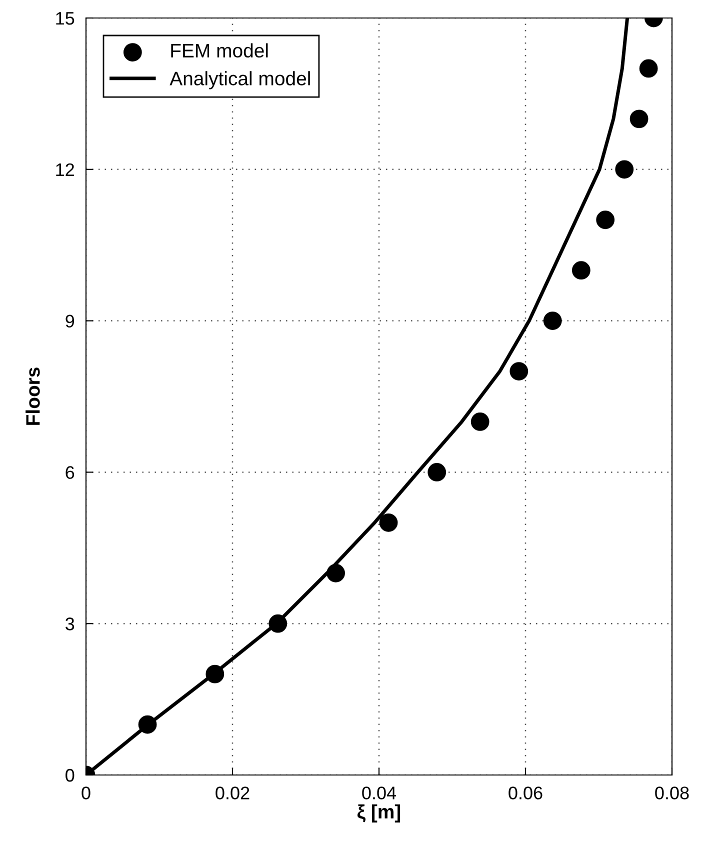  What do you see at coordinates (70, 472) in the screenshot?
I see `y-tick-label: 6` at bounding box center [70, 472].